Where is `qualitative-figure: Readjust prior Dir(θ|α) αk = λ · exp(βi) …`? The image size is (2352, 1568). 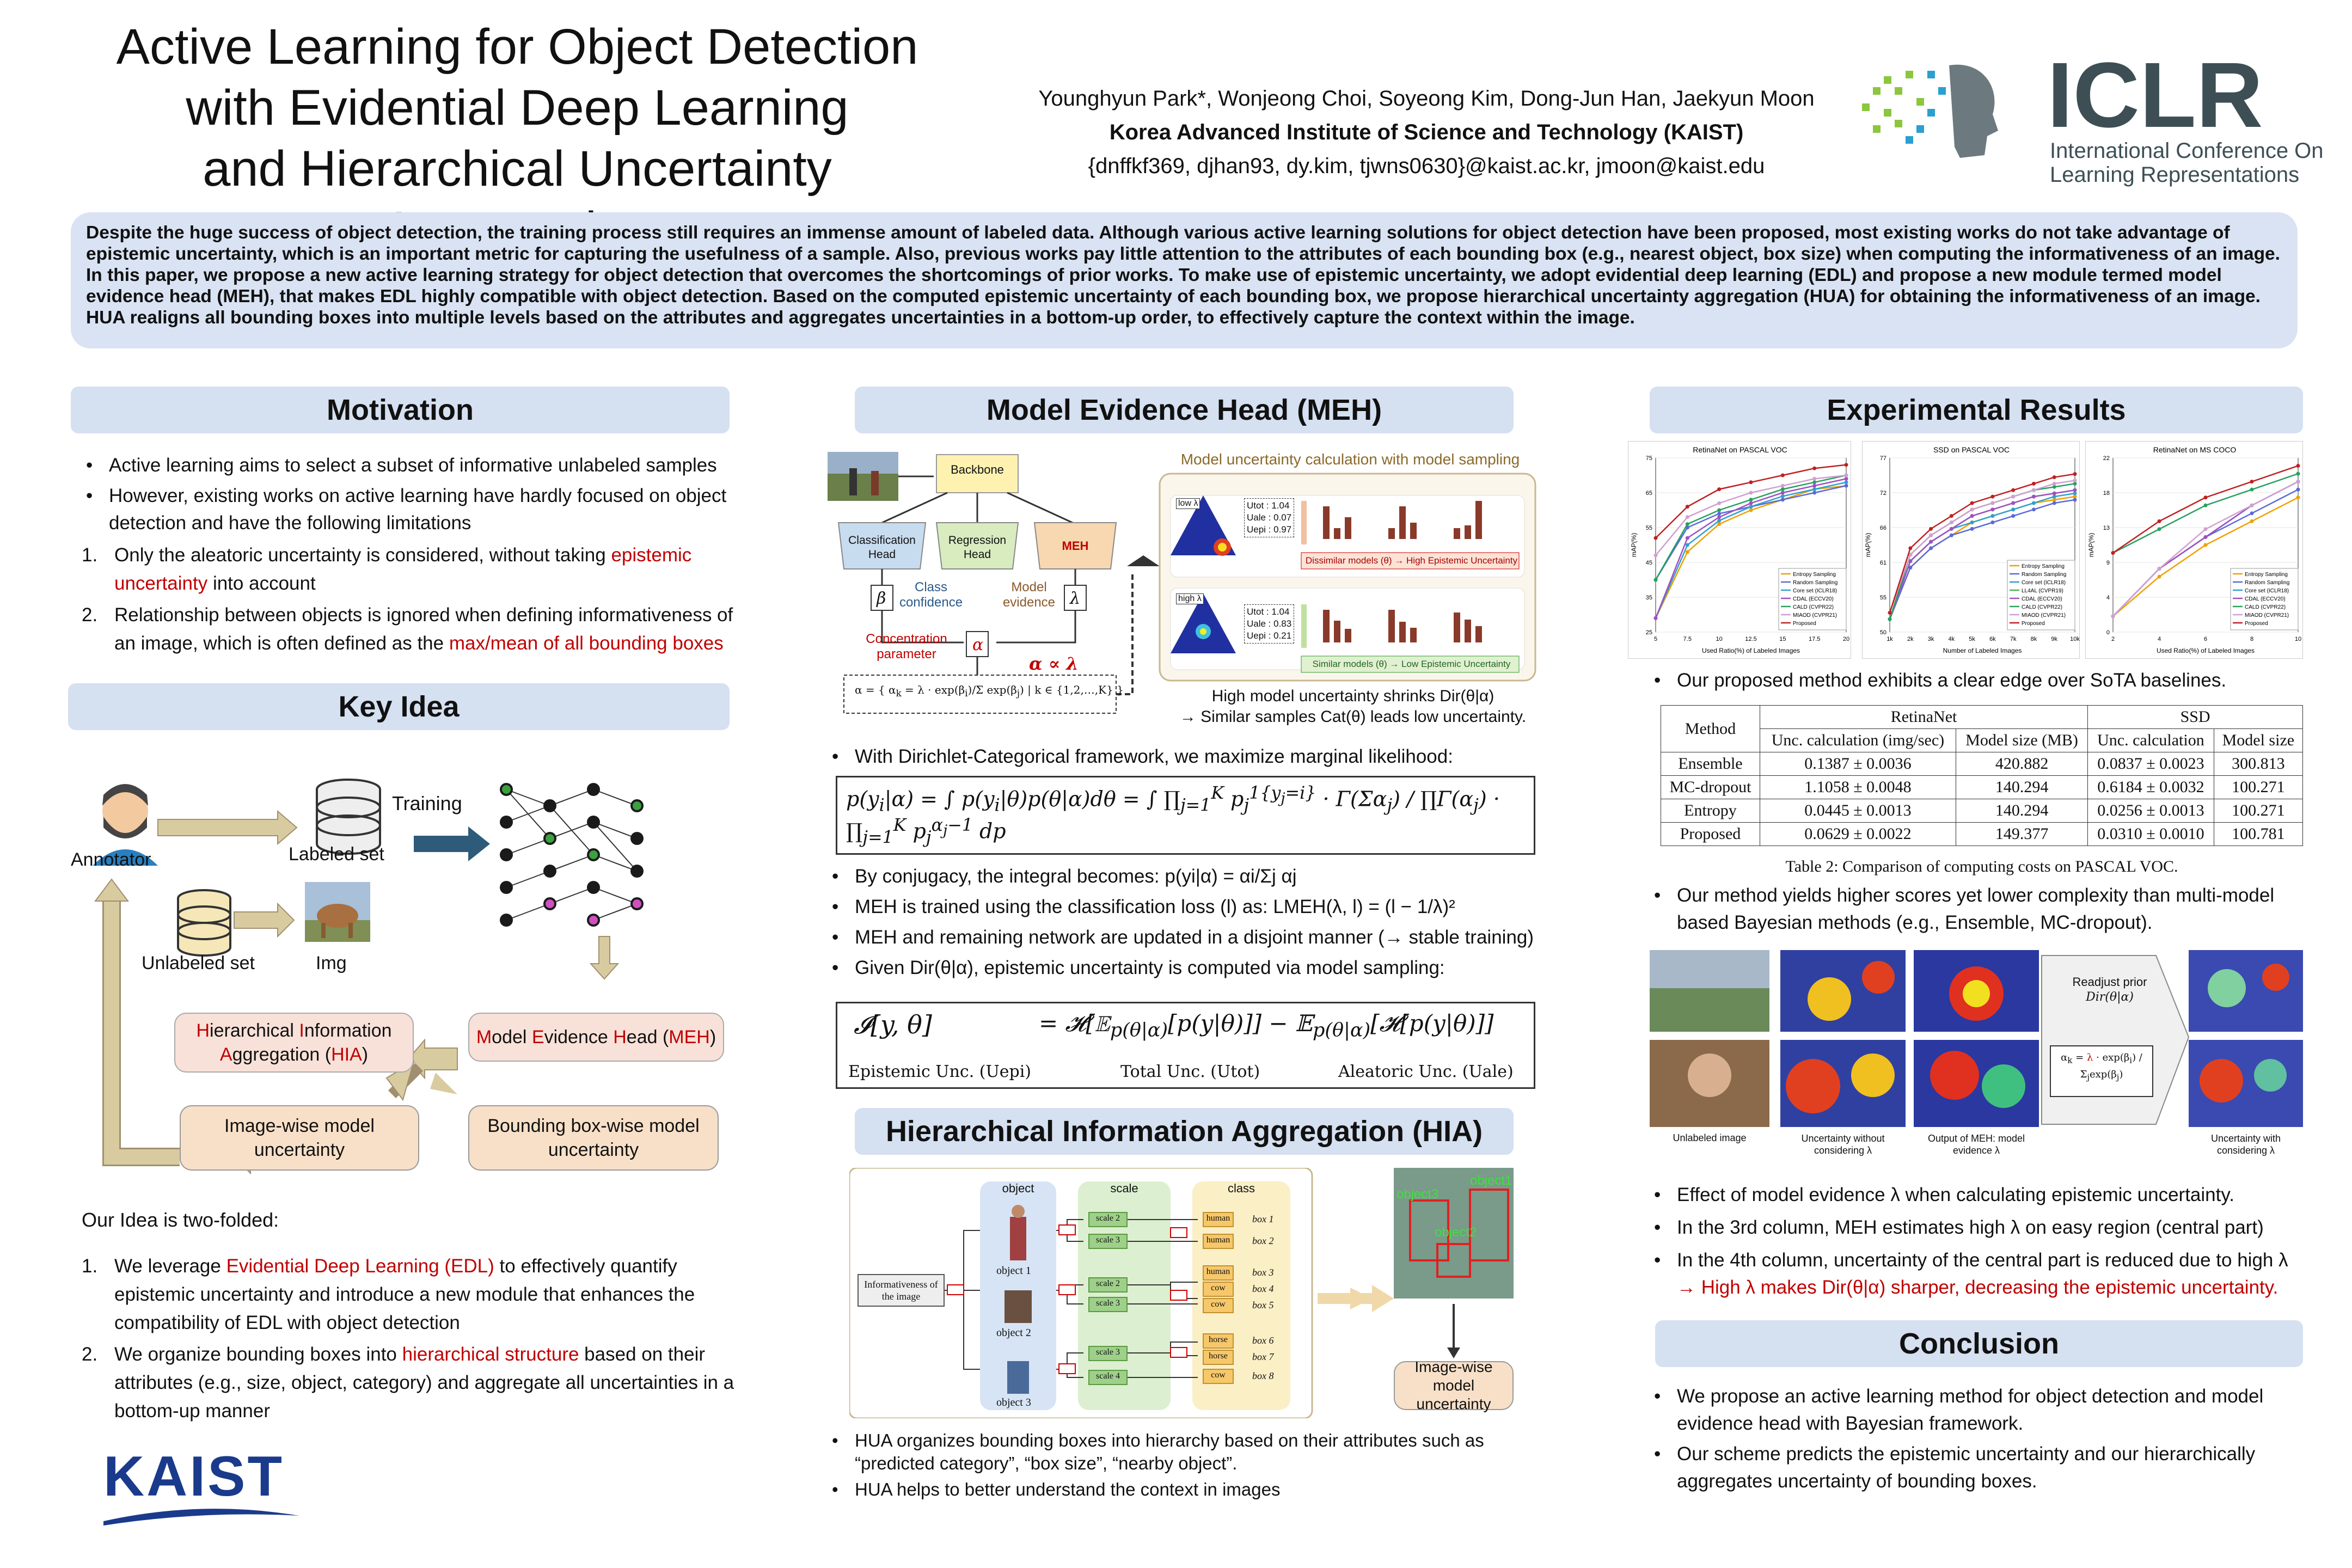 qualitative-figure: Readjust prior Dir(θ|α) αk = λ · exp(βi) … is located at coordinates (1976, 1051).